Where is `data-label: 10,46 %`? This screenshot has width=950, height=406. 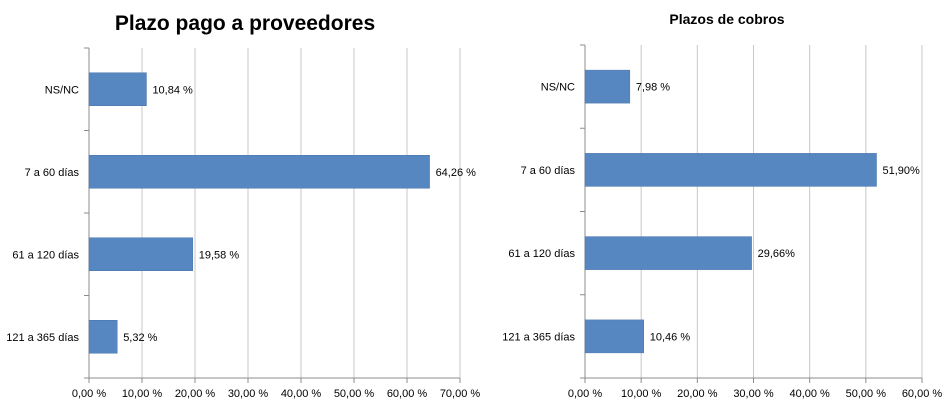 data-label: 10,46 % is located at coordinates (670, 337).